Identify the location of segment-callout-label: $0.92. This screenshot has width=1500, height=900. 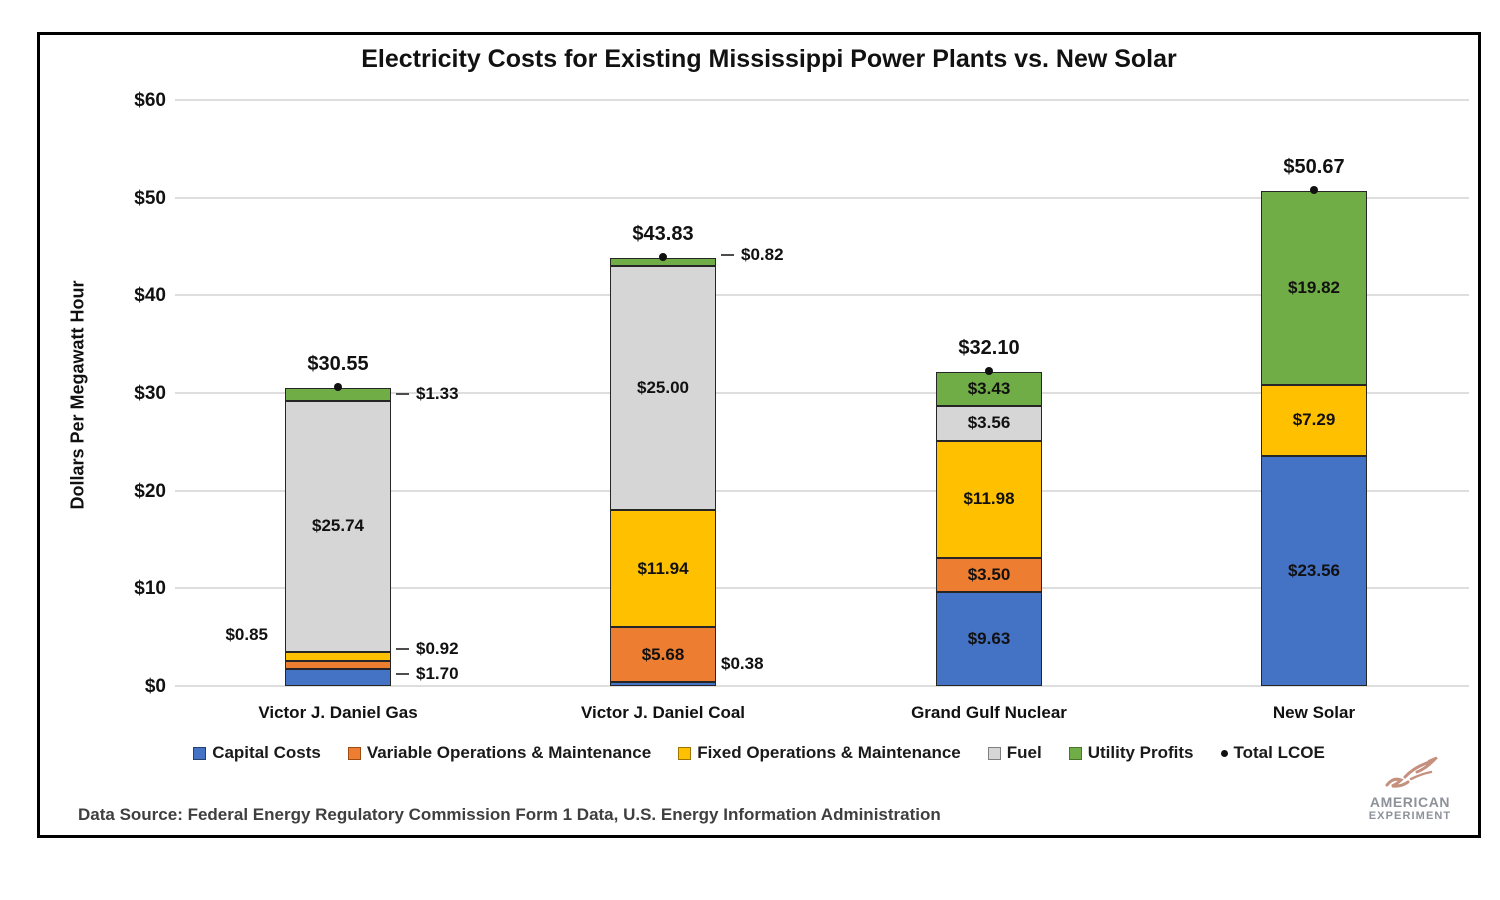
(427, 649).